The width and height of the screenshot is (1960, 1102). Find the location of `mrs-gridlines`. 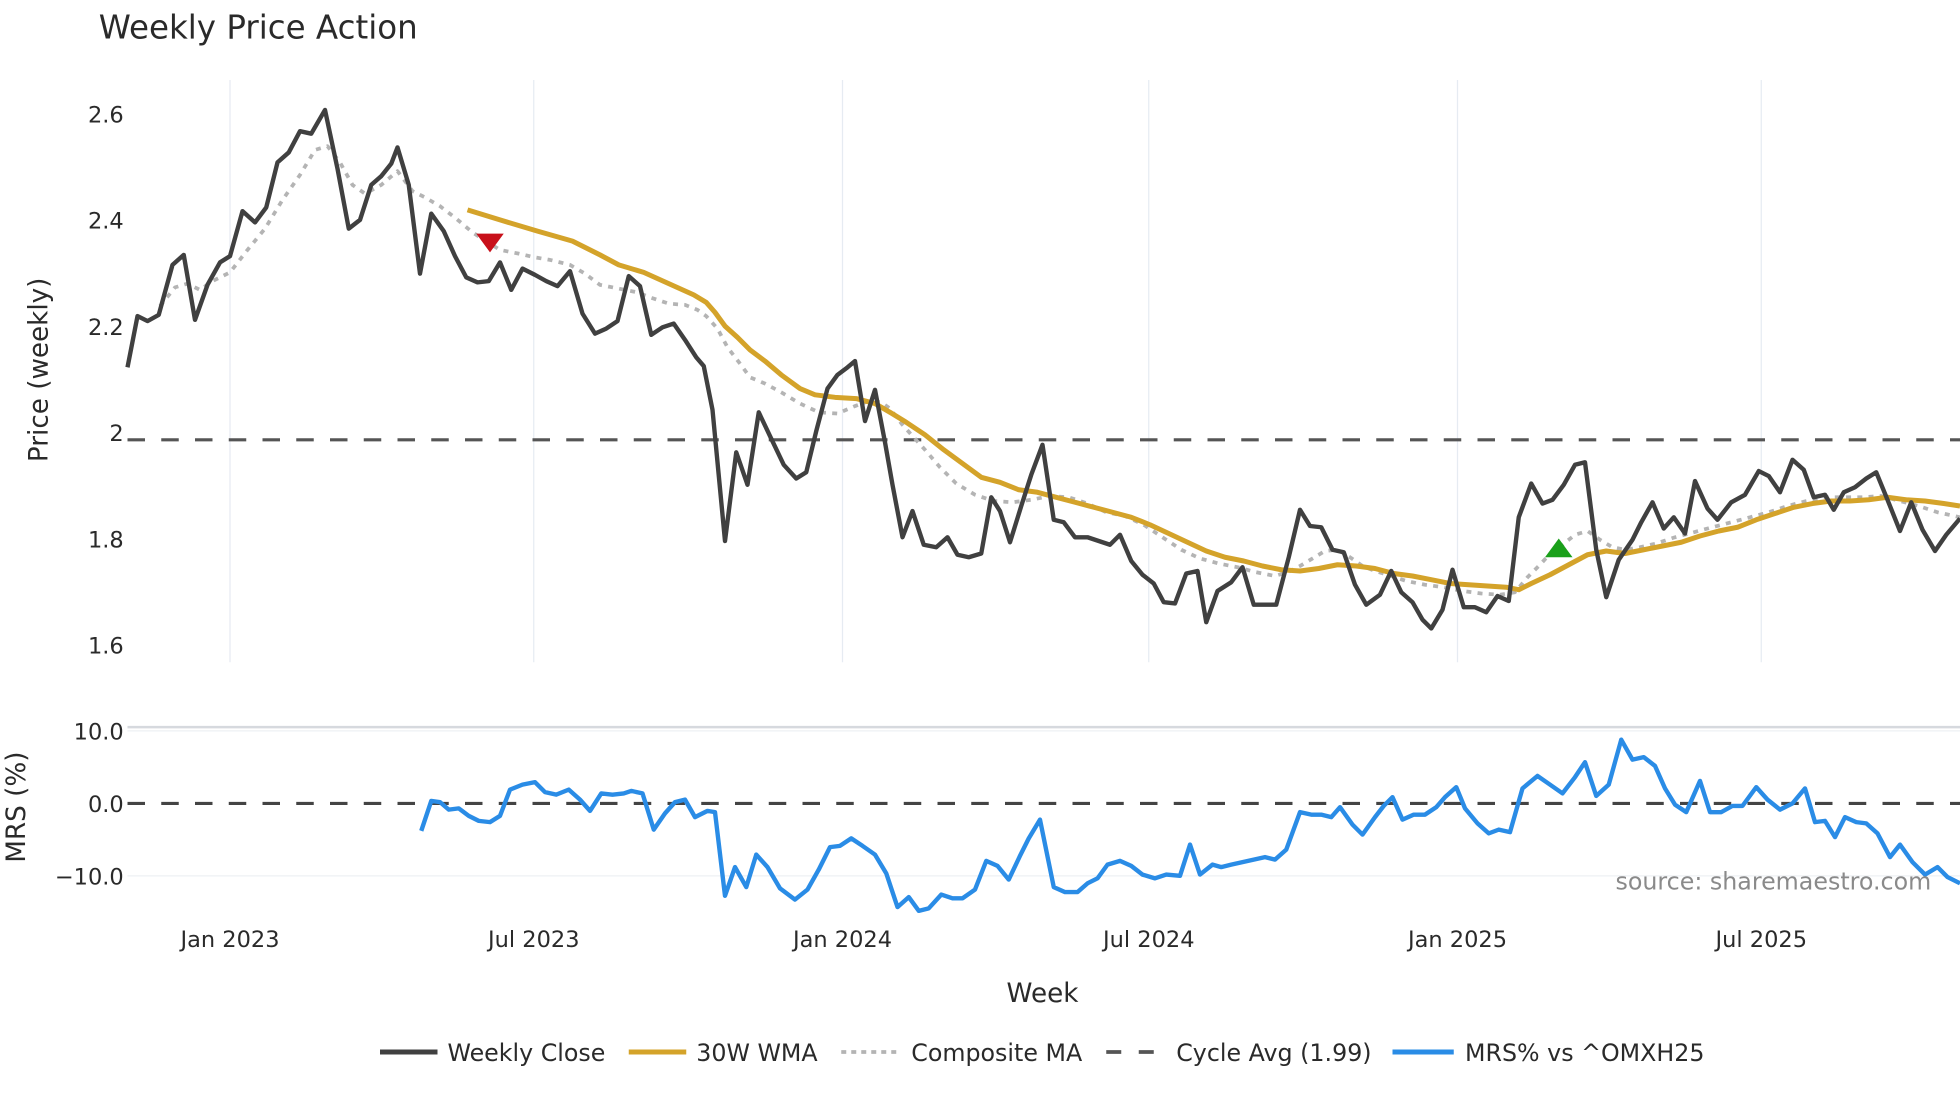

mrs-gridlines is located at coordinates (1043, 801).